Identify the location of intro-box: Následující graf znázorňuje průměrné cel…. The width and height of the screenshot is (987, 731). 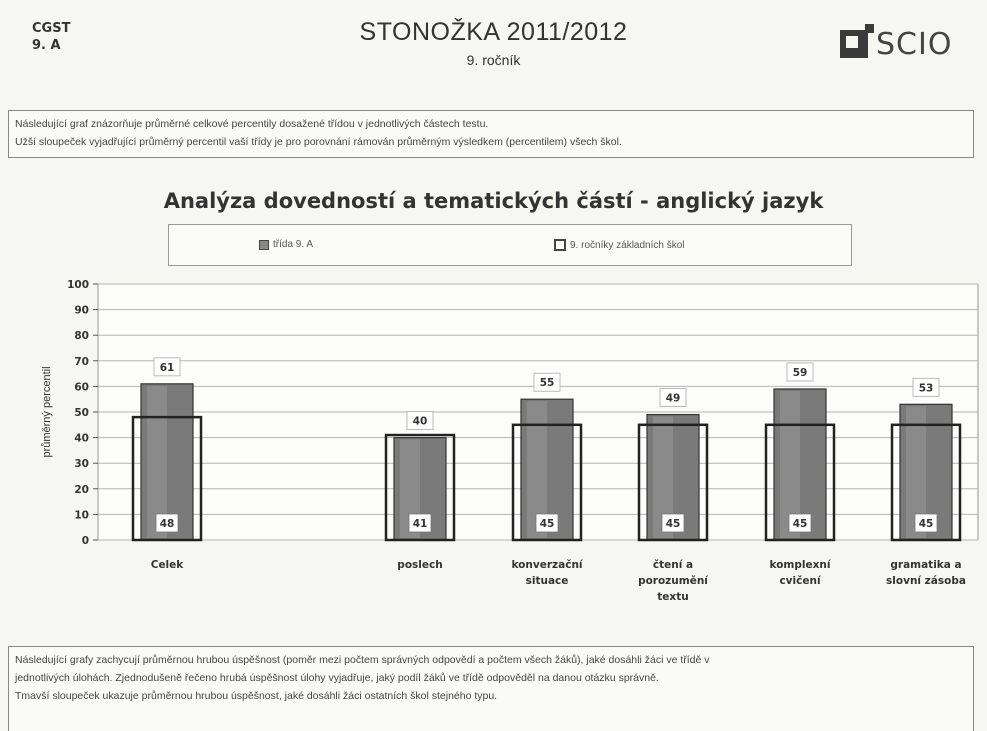
(491, 134).